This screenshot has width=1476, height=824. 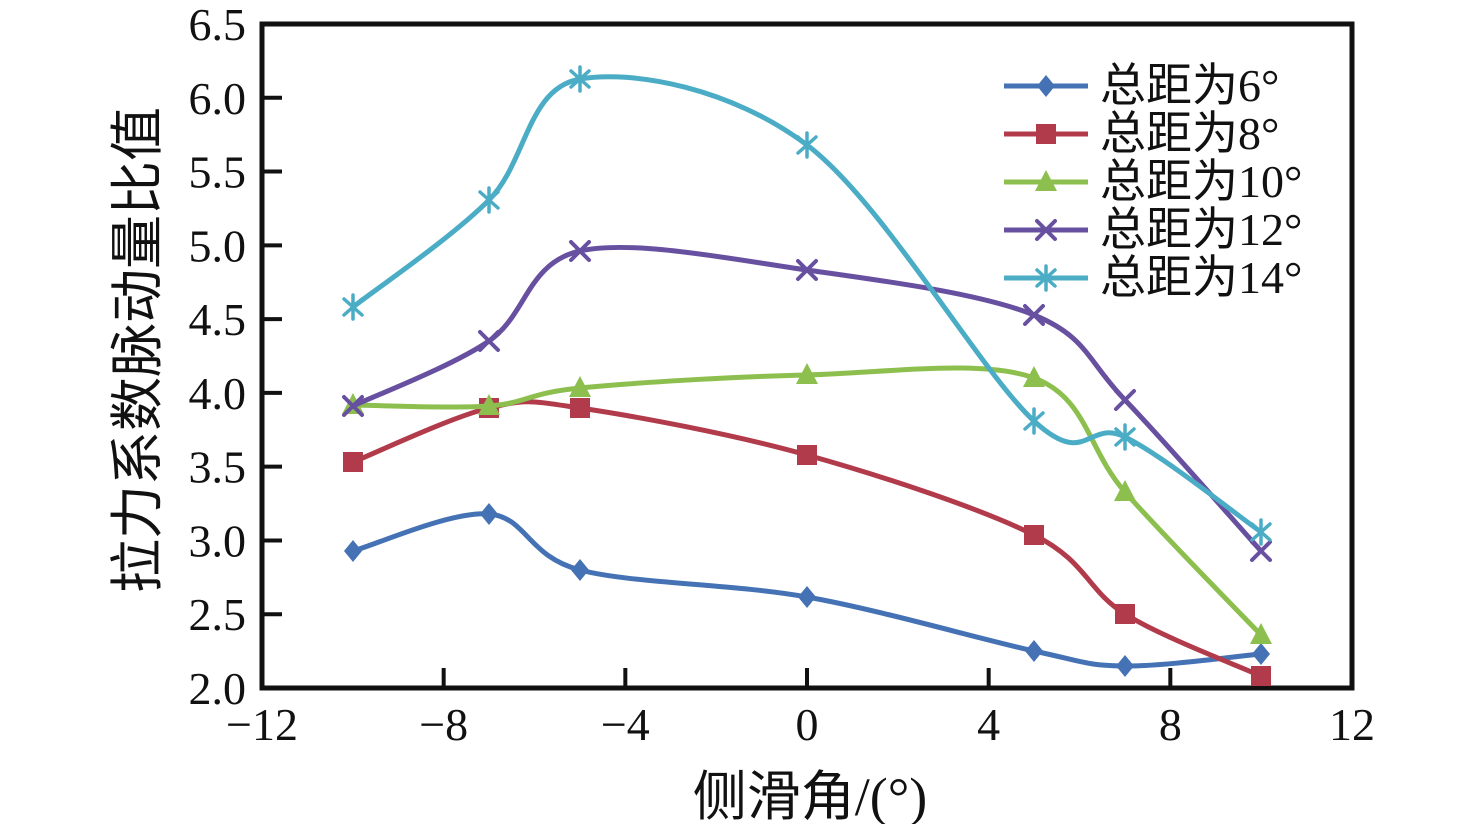 What do you see at coordinates (218, 25) in the screenshot?
I see `y-tick-label: 6.5` at bounding box center [218, 25].